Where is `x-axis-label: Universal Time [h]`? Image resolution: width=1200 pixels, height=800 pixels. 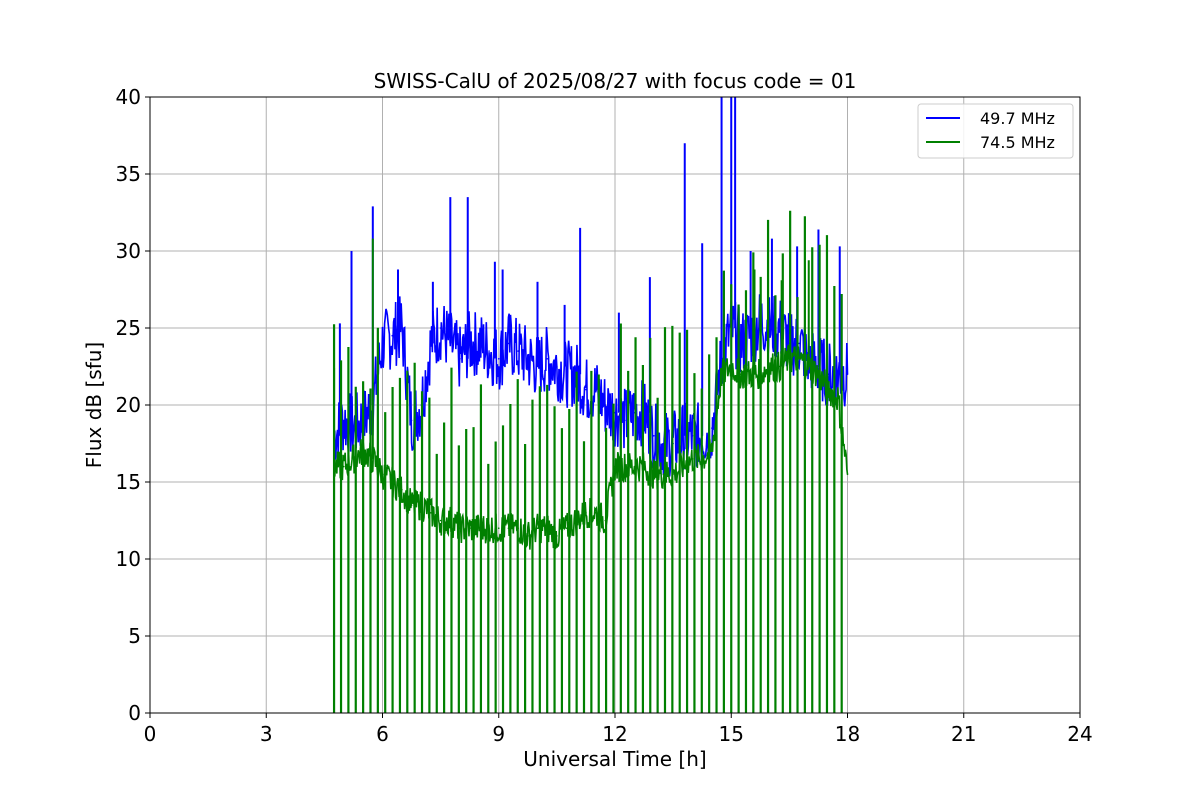 x-axis-label: Universal Time [h] is located at coordinates (614, 759).